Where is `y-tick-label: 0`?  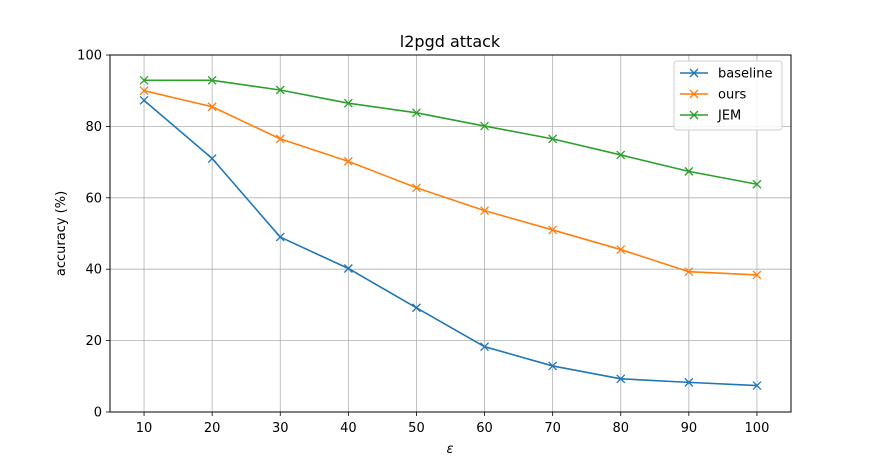 y-tick-label: 0 is located at coordinates (98, 413).